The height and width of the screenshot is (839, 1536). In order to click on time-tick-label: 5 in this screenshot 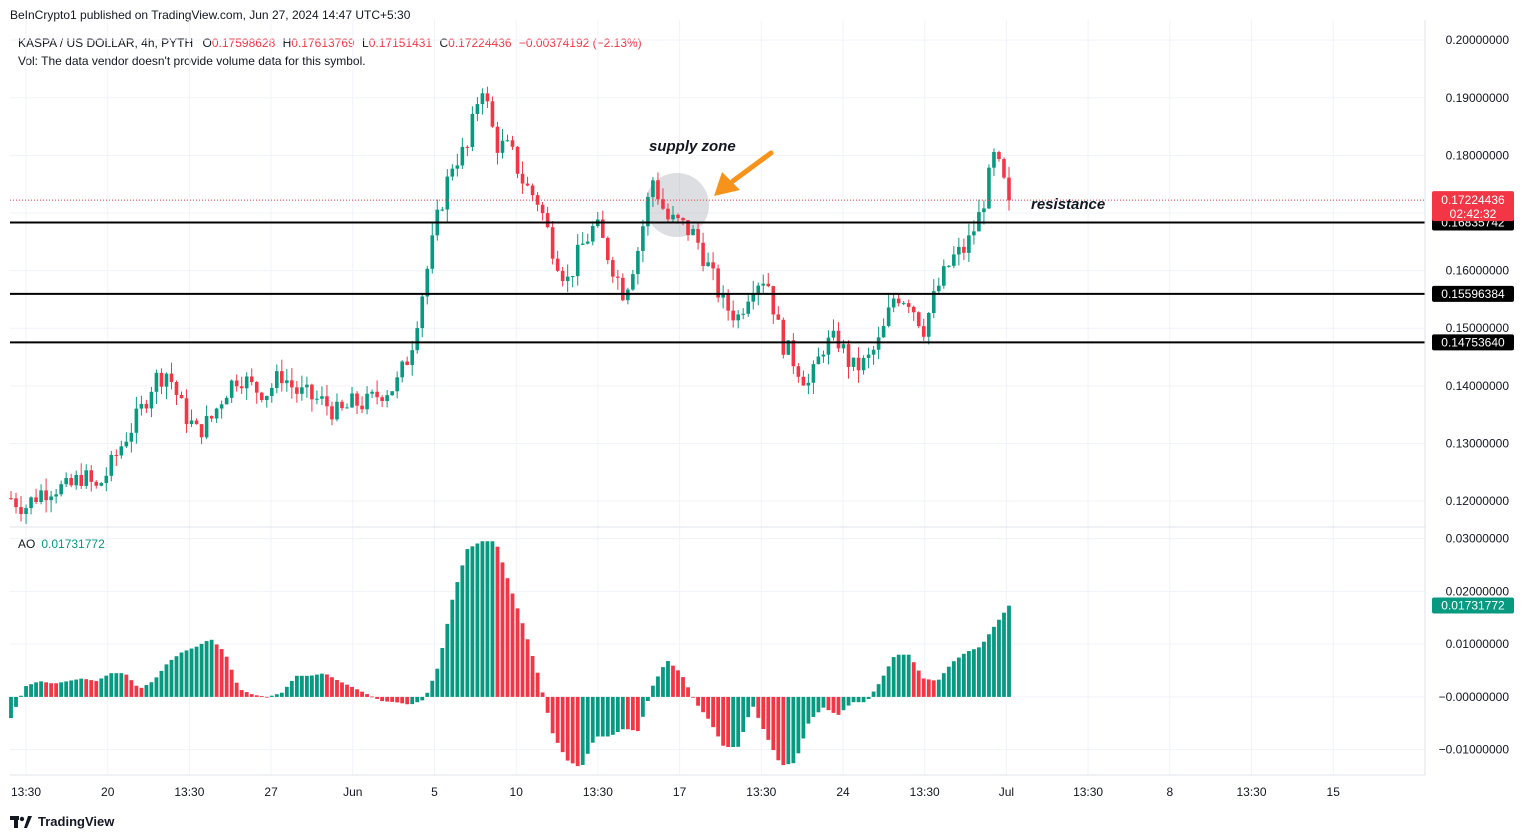, I will do `click(434, 792)`.